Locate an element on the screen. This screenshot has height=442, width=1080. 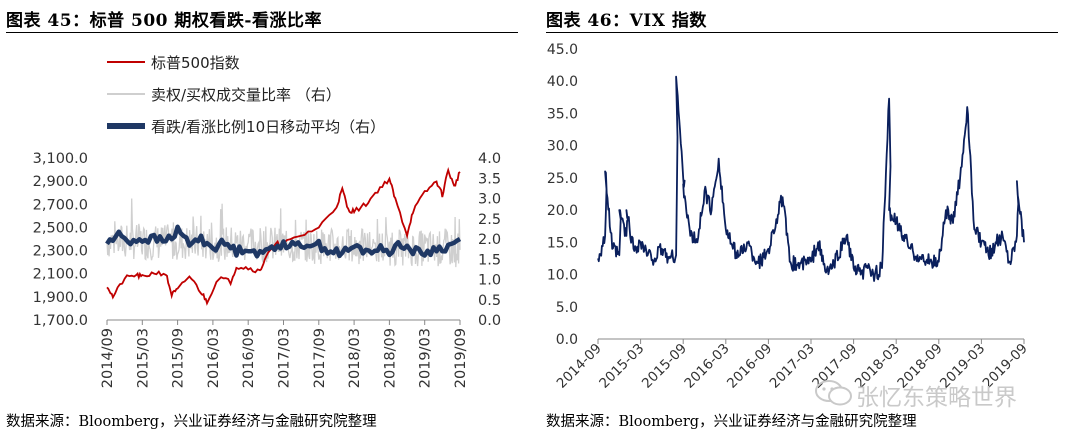
y-tick-label: 35.0 is located at coordinates (562, 114).